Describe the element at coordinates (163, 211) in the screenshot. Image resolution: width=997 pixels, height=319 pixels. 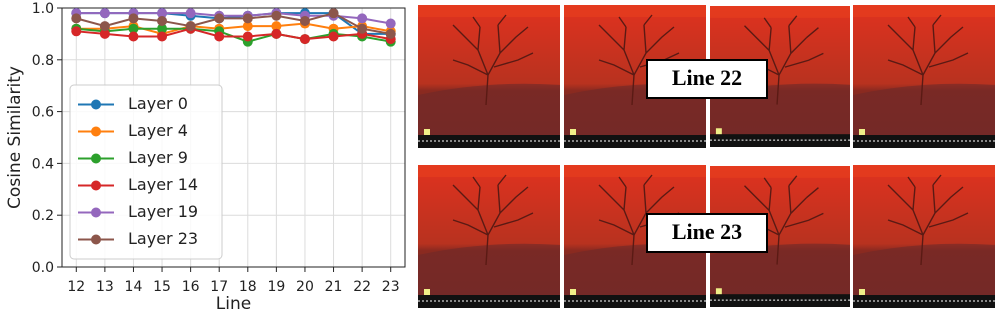
I see `legend-label: Layer 19` at that location.